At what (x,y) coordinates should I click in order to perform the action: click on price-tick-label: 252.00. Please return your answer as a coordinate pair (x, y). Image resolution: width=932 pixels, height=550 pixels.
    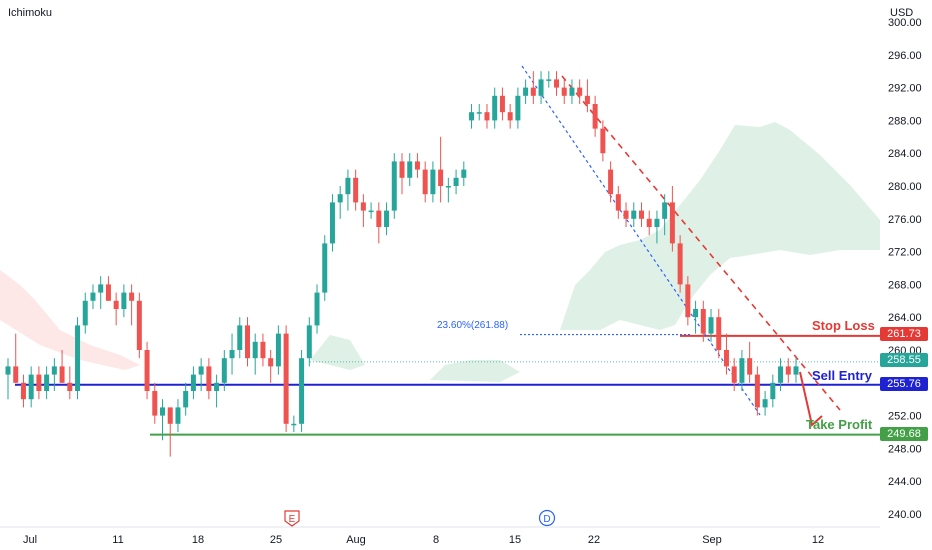
    Looking at the image, I should click on (905, 417).